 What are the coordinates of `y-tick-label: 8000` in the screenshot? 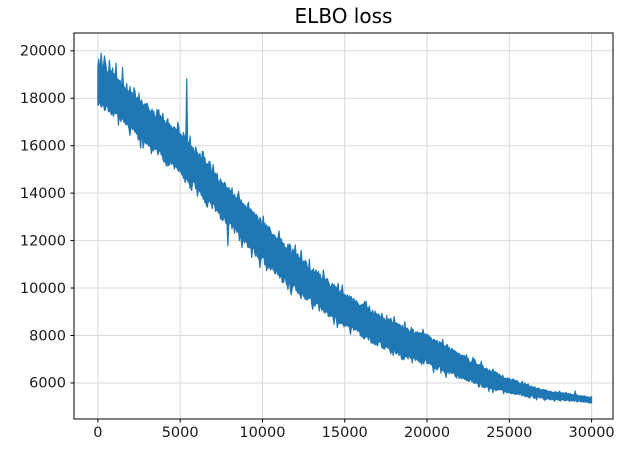 It's located at (47, 336).